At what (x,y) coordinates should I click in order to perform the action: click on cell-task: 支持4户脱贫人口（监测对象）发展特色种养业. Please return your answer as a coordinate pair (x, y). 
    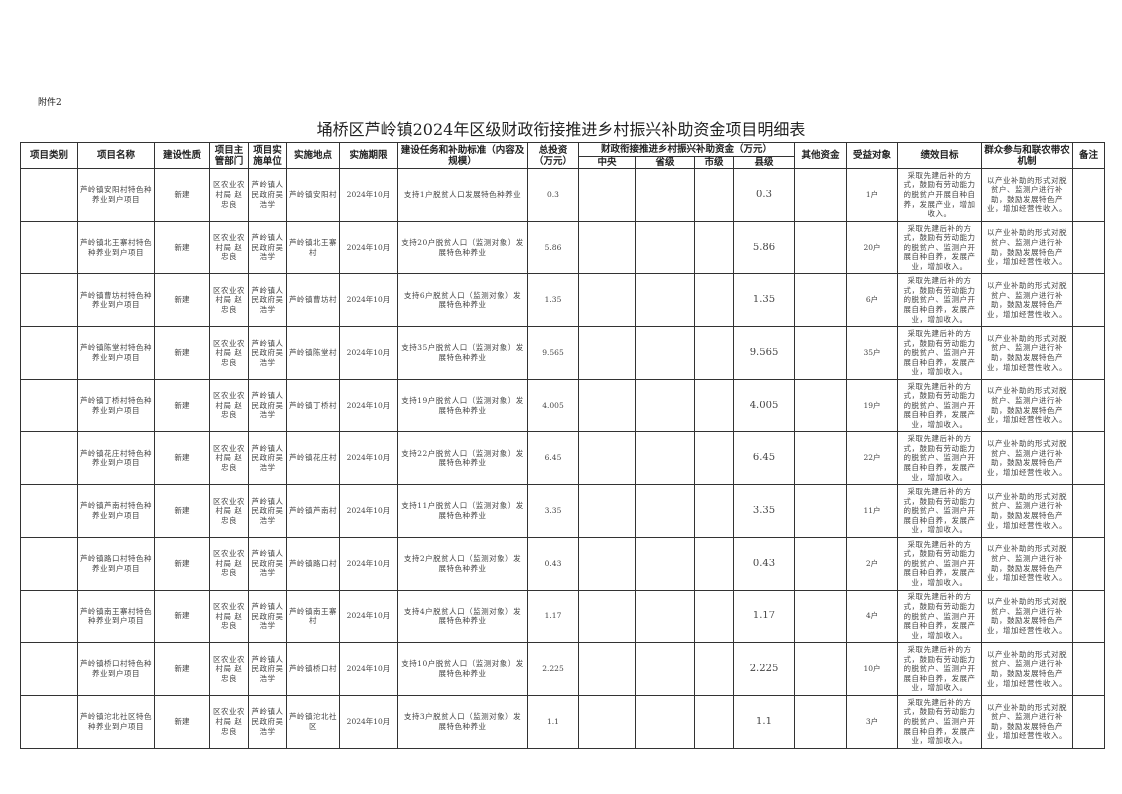
    Looking at the image, I should click on (462, 616).